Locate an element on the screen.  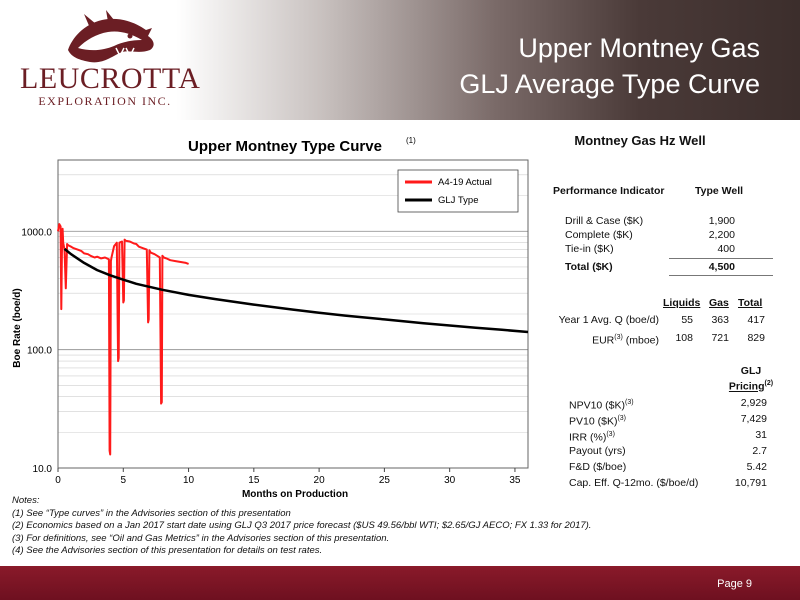
econ-label-text: Cap. Eff. Q-12mo. ($/boe/d) is located at coordinates (634, 483).